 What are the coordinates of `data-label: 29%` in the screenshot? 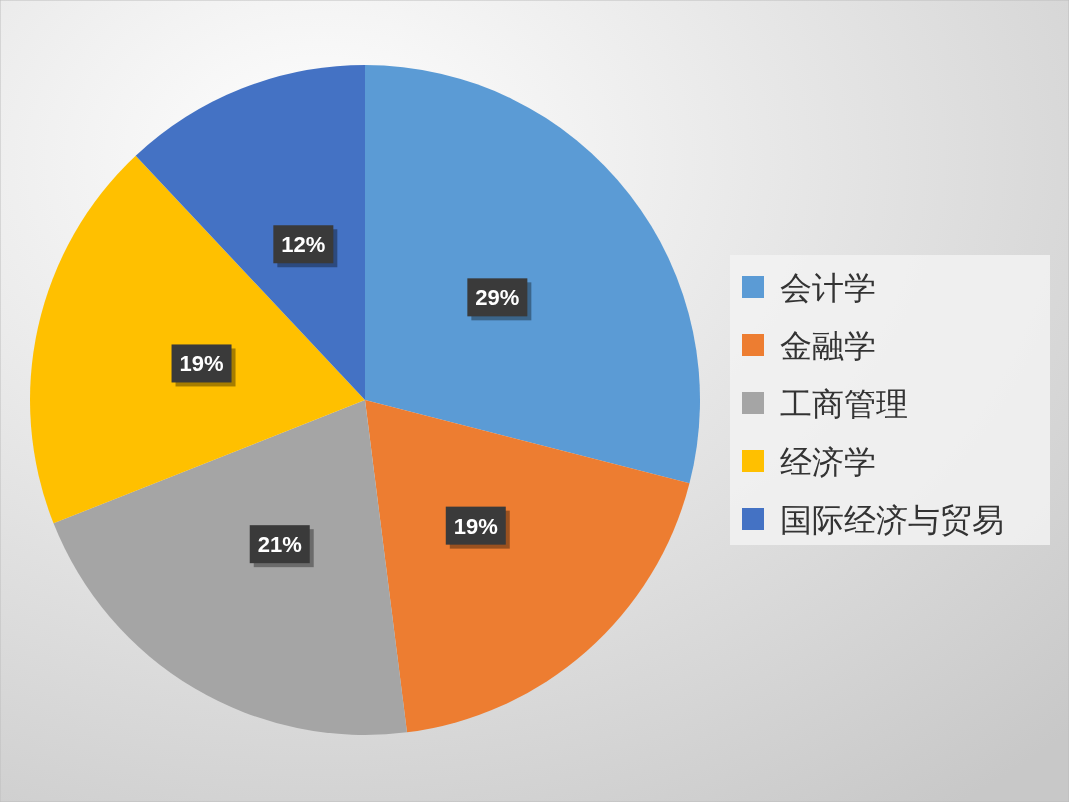 It's located at (497, 298).